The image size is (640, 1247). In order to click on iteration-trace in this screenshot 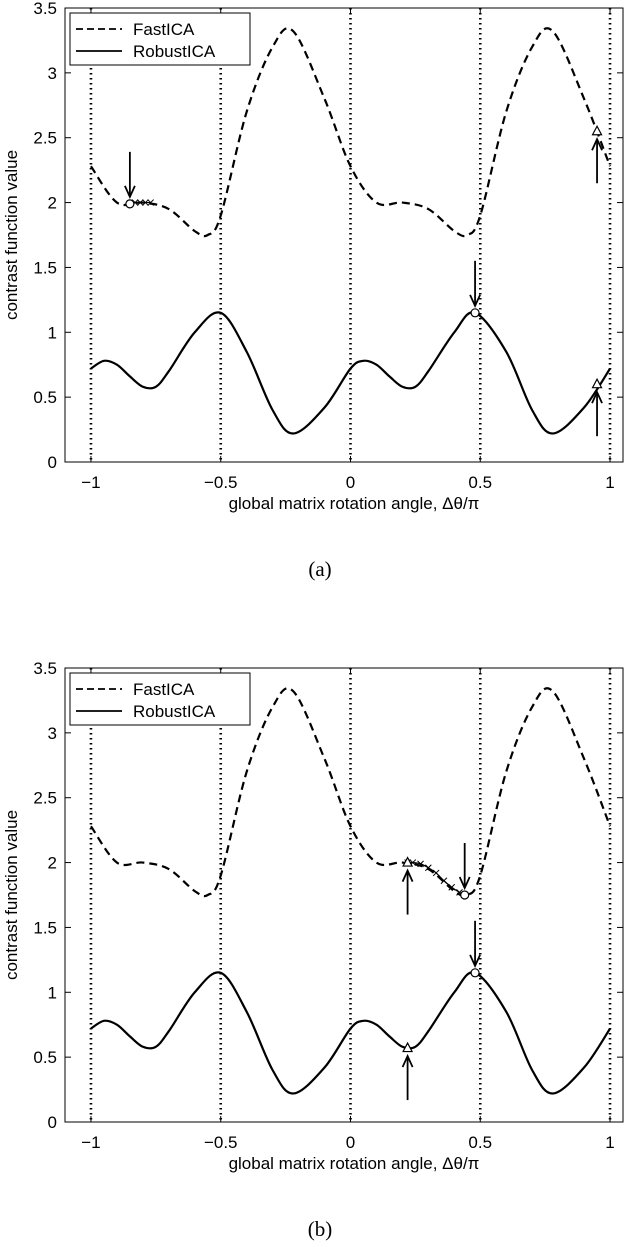, I will do `click(436, 878)`.